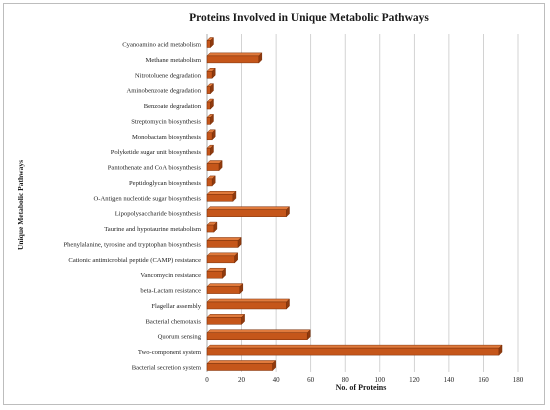  I want to click on x-tick-label: 160, so click(483, 380).